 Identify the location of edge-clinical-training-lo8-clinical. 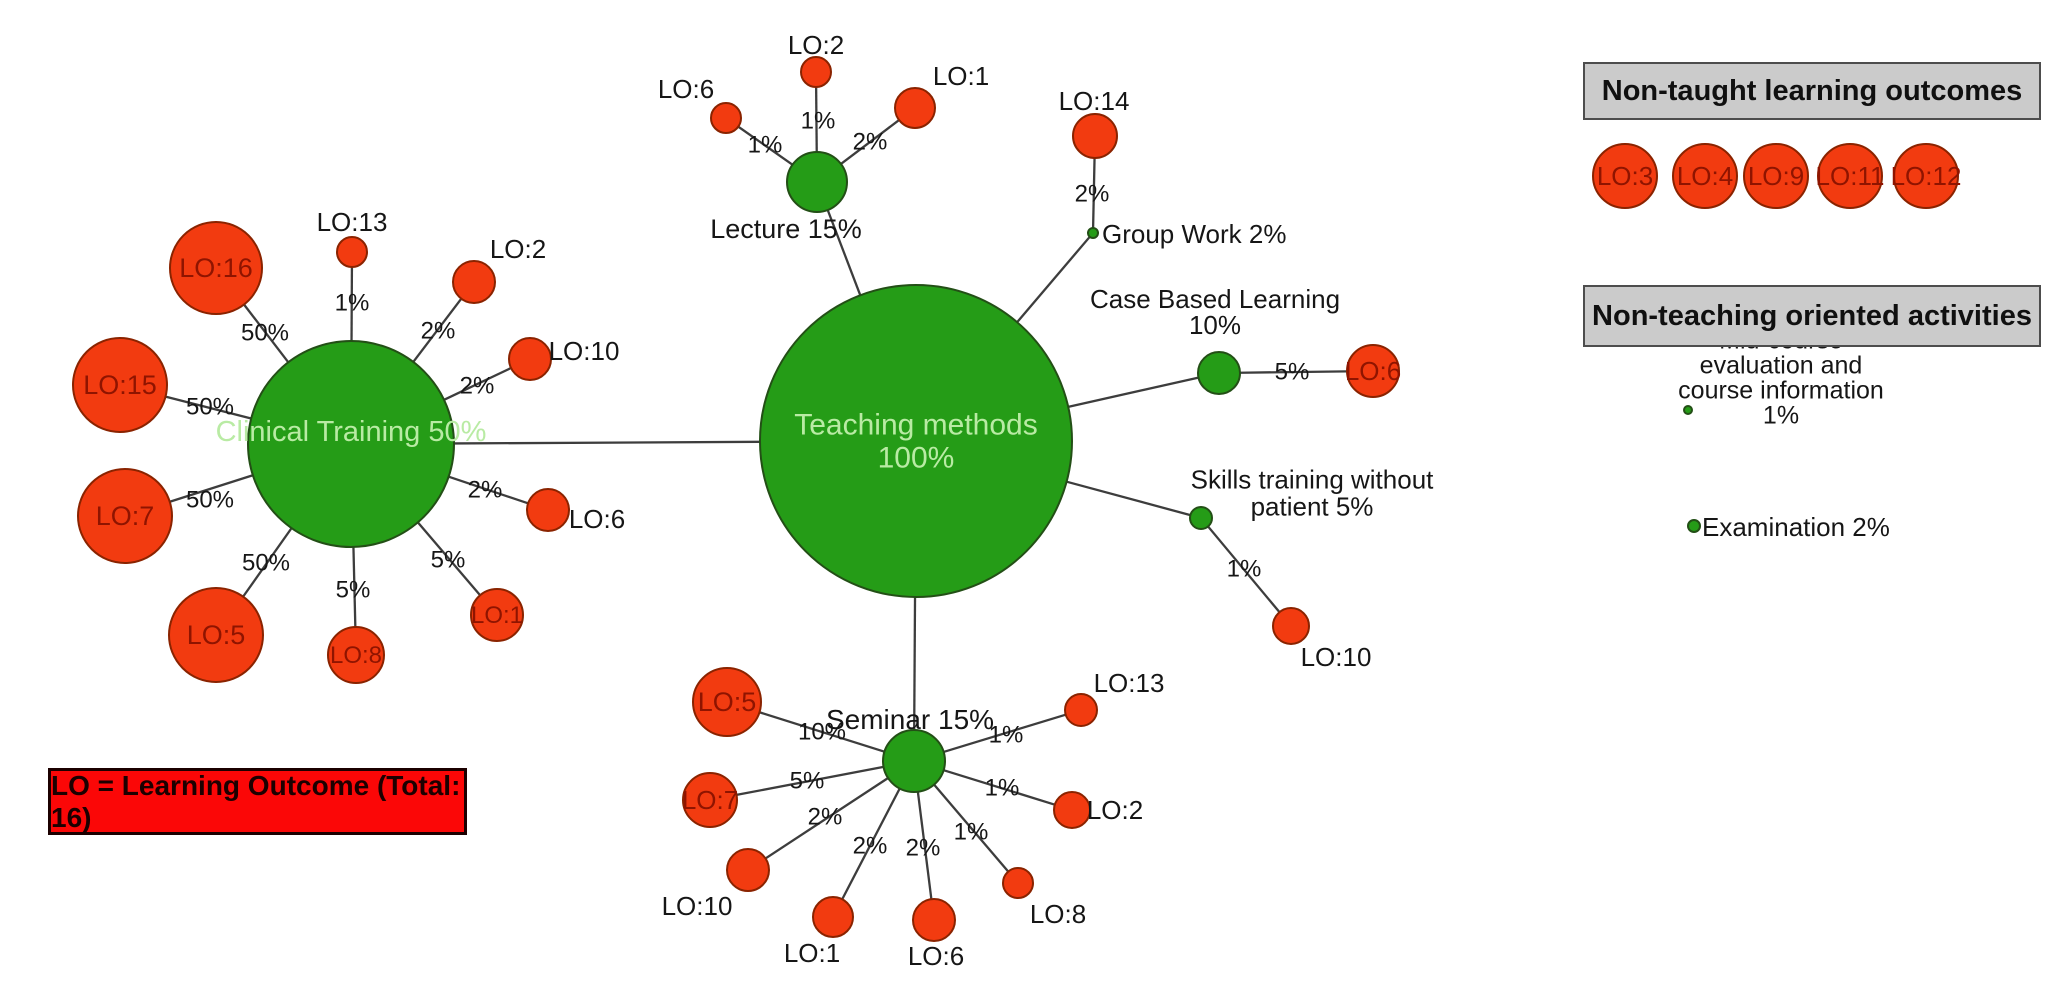
(354, 587).